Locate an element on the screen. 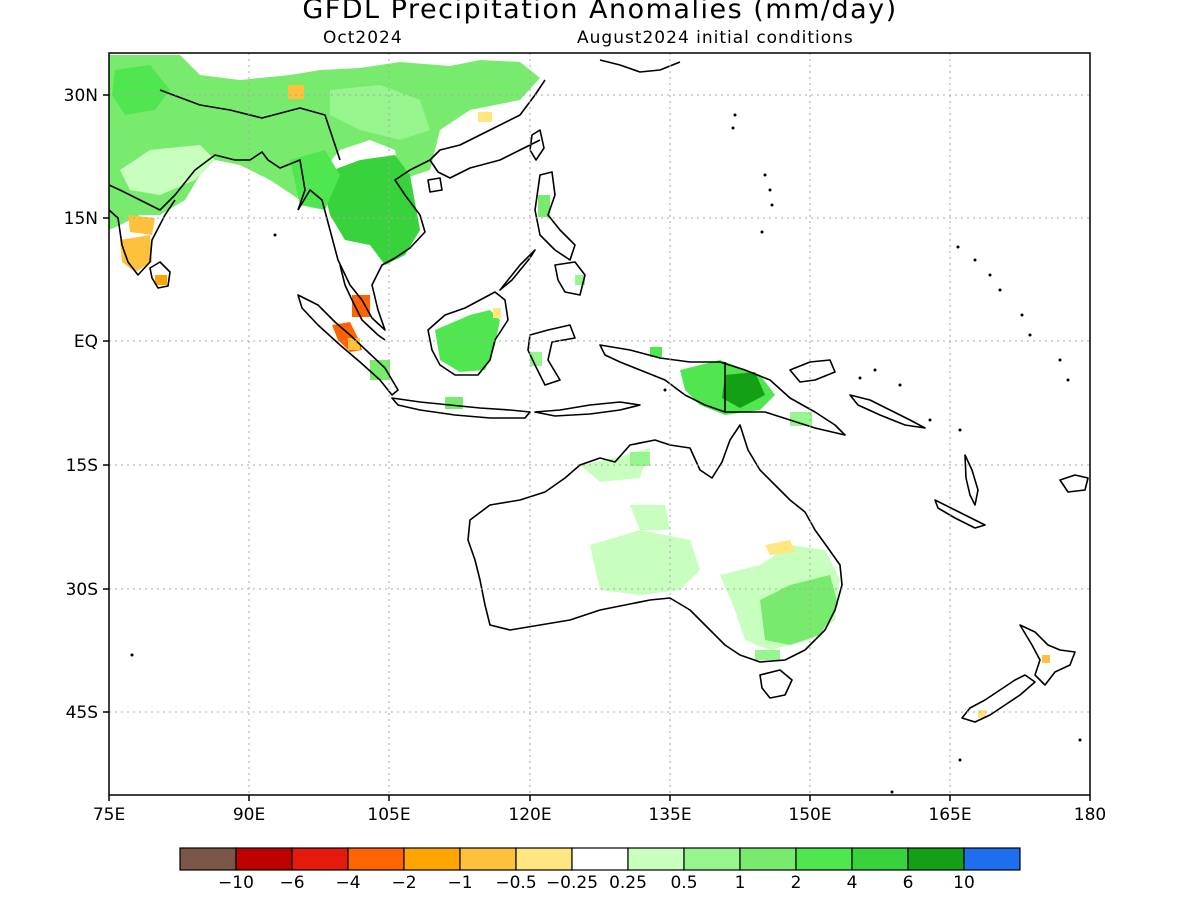  vanuatu is located at coordinates (971, 480).